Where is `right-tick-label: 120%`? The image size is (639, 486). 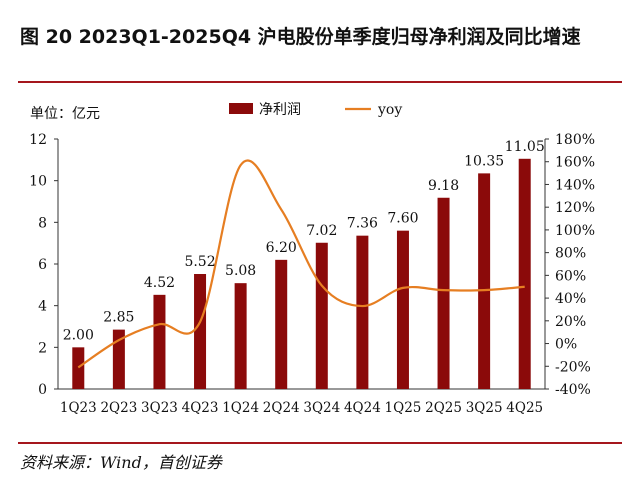
right-tick-label: 120% is located at coordinates (575, 208).